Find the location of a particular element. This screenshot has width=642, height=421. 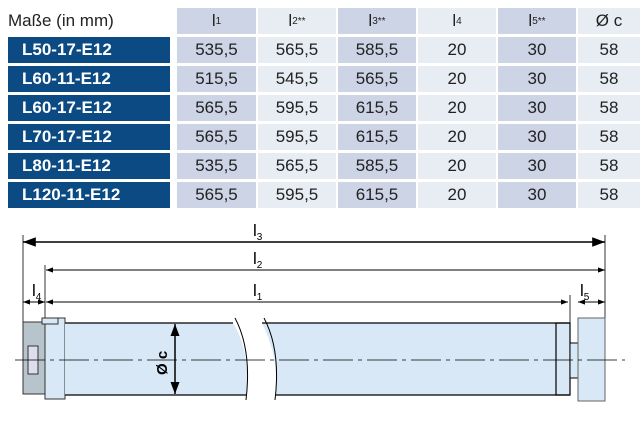

column-header-6: Ø c is located at coordinates (609, 21).